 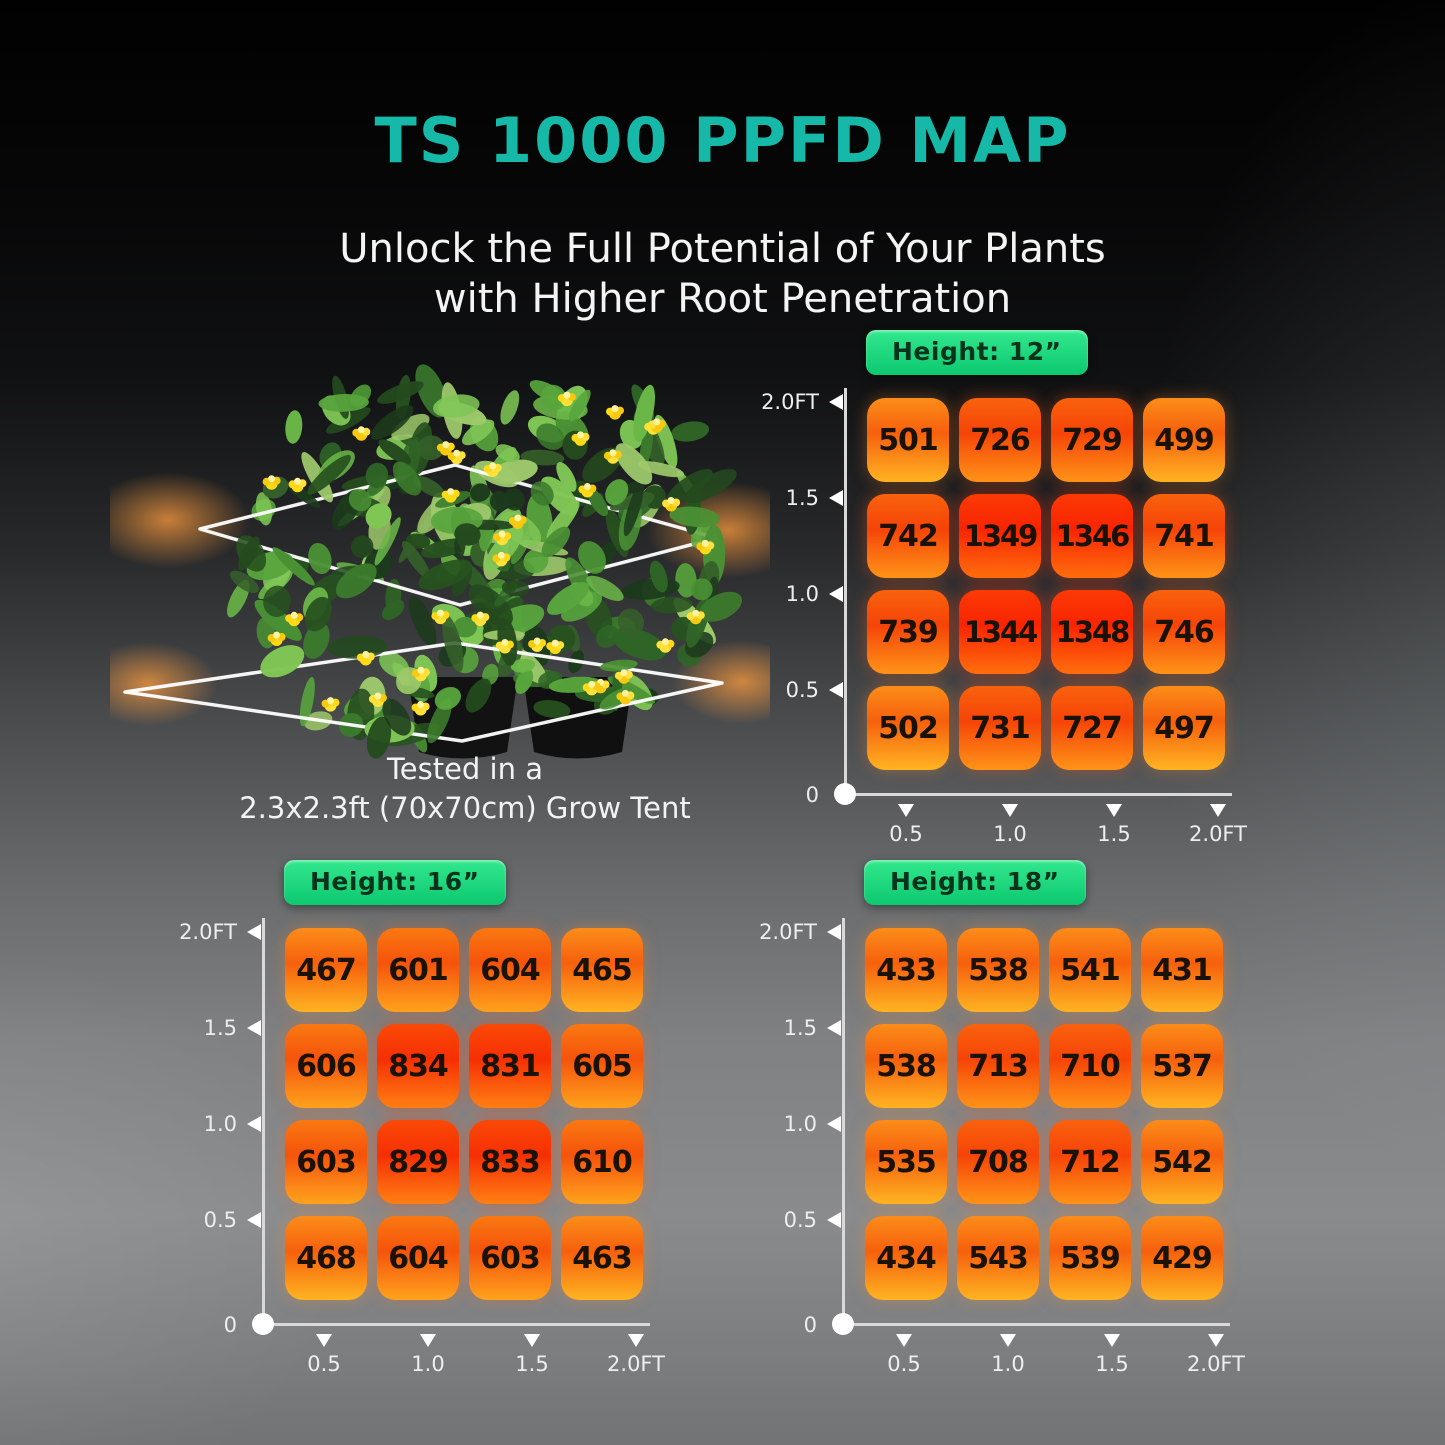 What do you see at coordinates (906, 1258) in the screenshot?
I see `ppfd-cell: 434` at bounding box center [906, 1258].